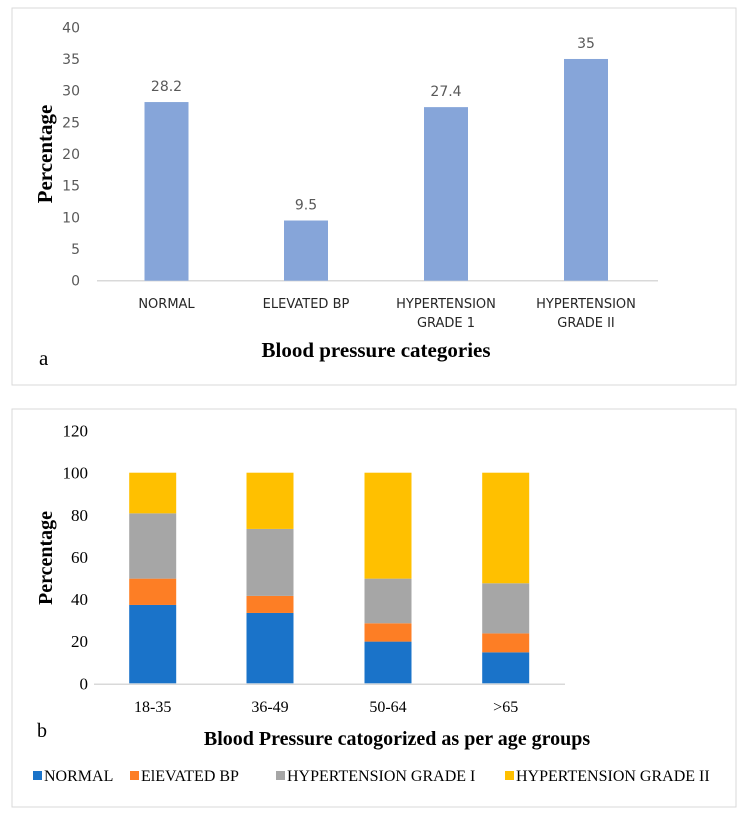 This screenshot has width=747, height=818. What do you see at coordinates (166, 87) in the screenshot?
I see `data-label: 28.2` at bounding box center [166, 87].